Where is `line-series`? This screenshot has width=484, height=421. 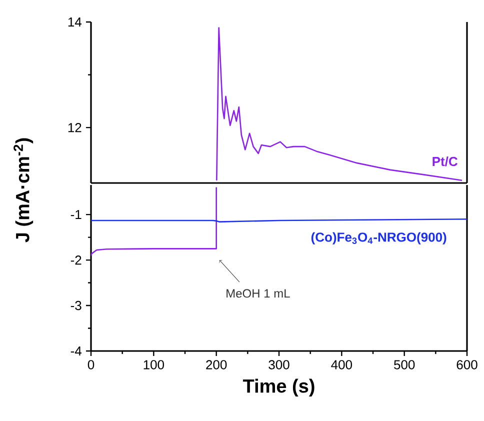 line-series is located at coordinates (154, 221).